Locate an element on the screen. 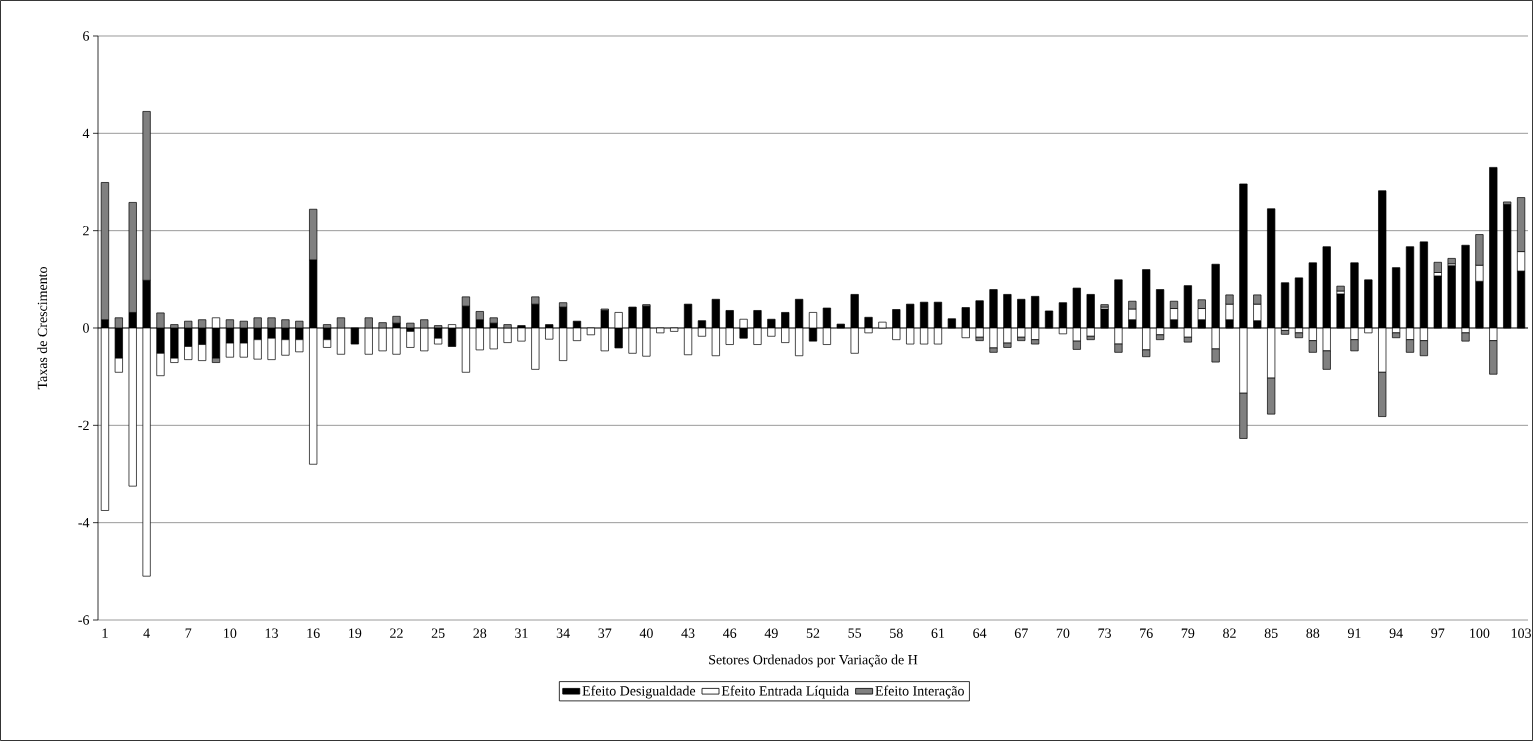 This screenshot has height=741, width=1533. x-tick-label: 25 is located at coordinates (438, 633).